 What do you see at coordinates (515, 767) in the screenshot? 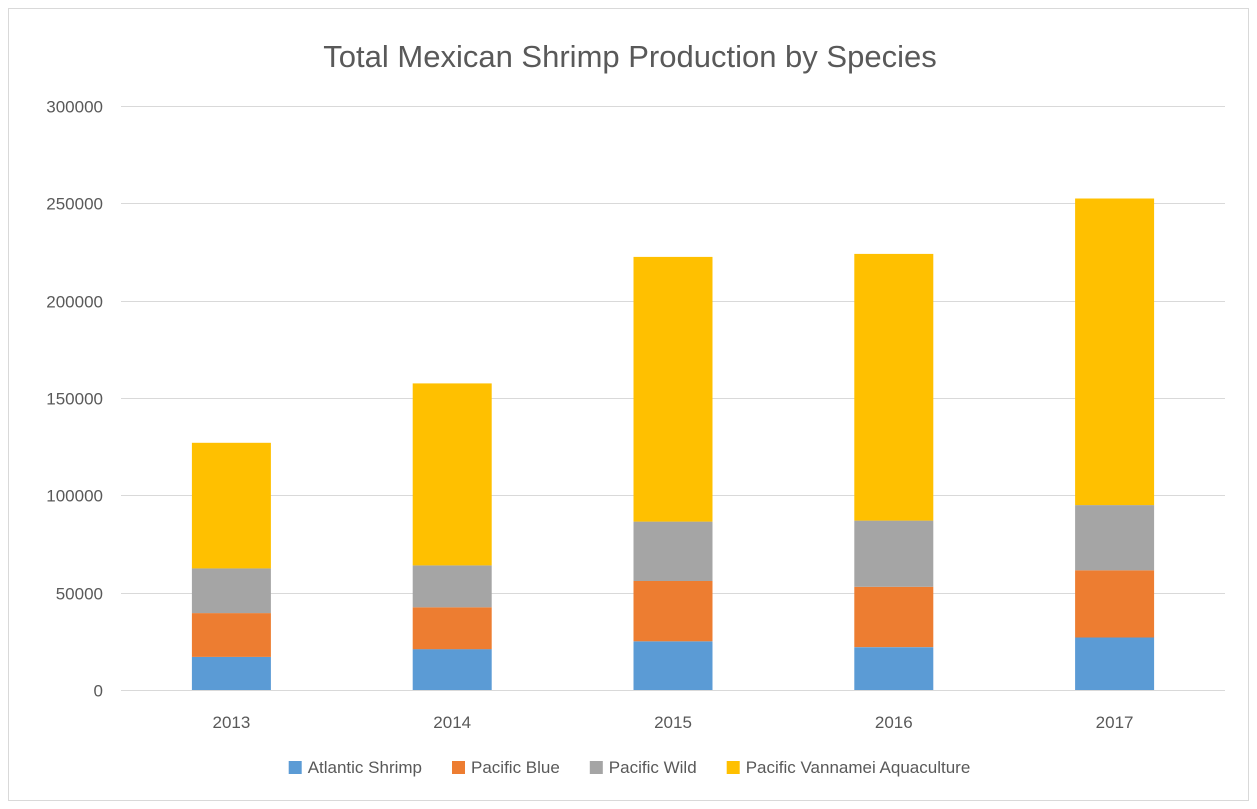
I see `legend-label: Pacific Blue` at bounding box center [515, 767].